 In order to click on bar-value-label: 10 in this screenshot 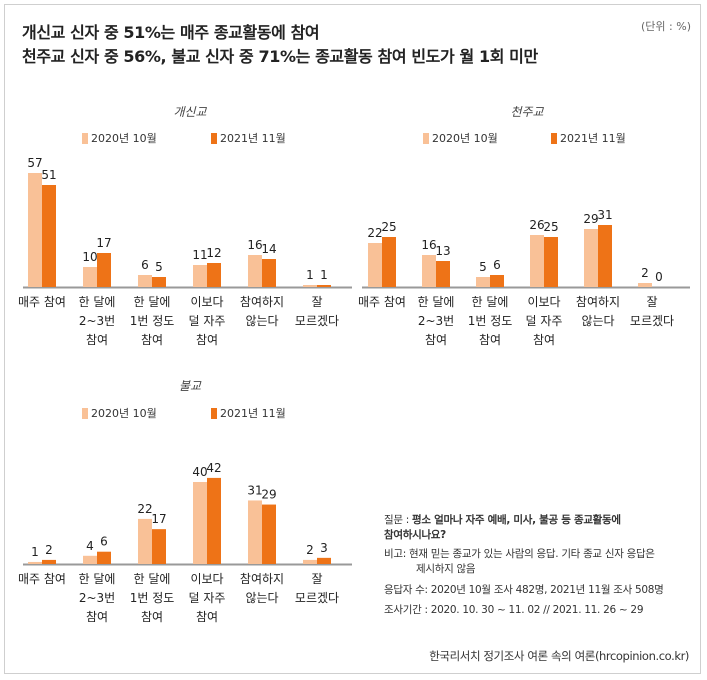, I will do `click(89, 257)`.